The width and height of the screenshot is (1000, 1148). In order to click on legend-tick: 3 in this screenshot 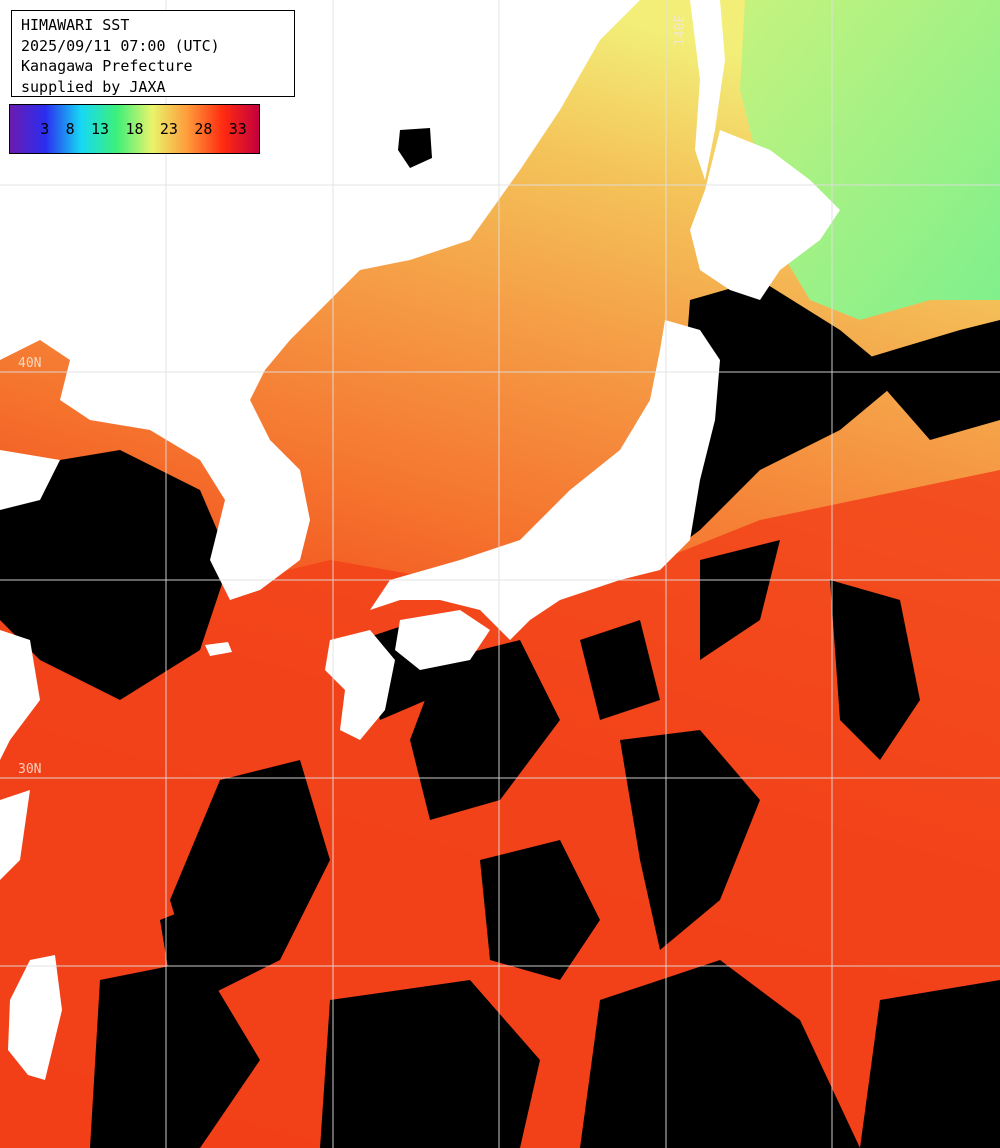, I will do `click(45, 129)`.